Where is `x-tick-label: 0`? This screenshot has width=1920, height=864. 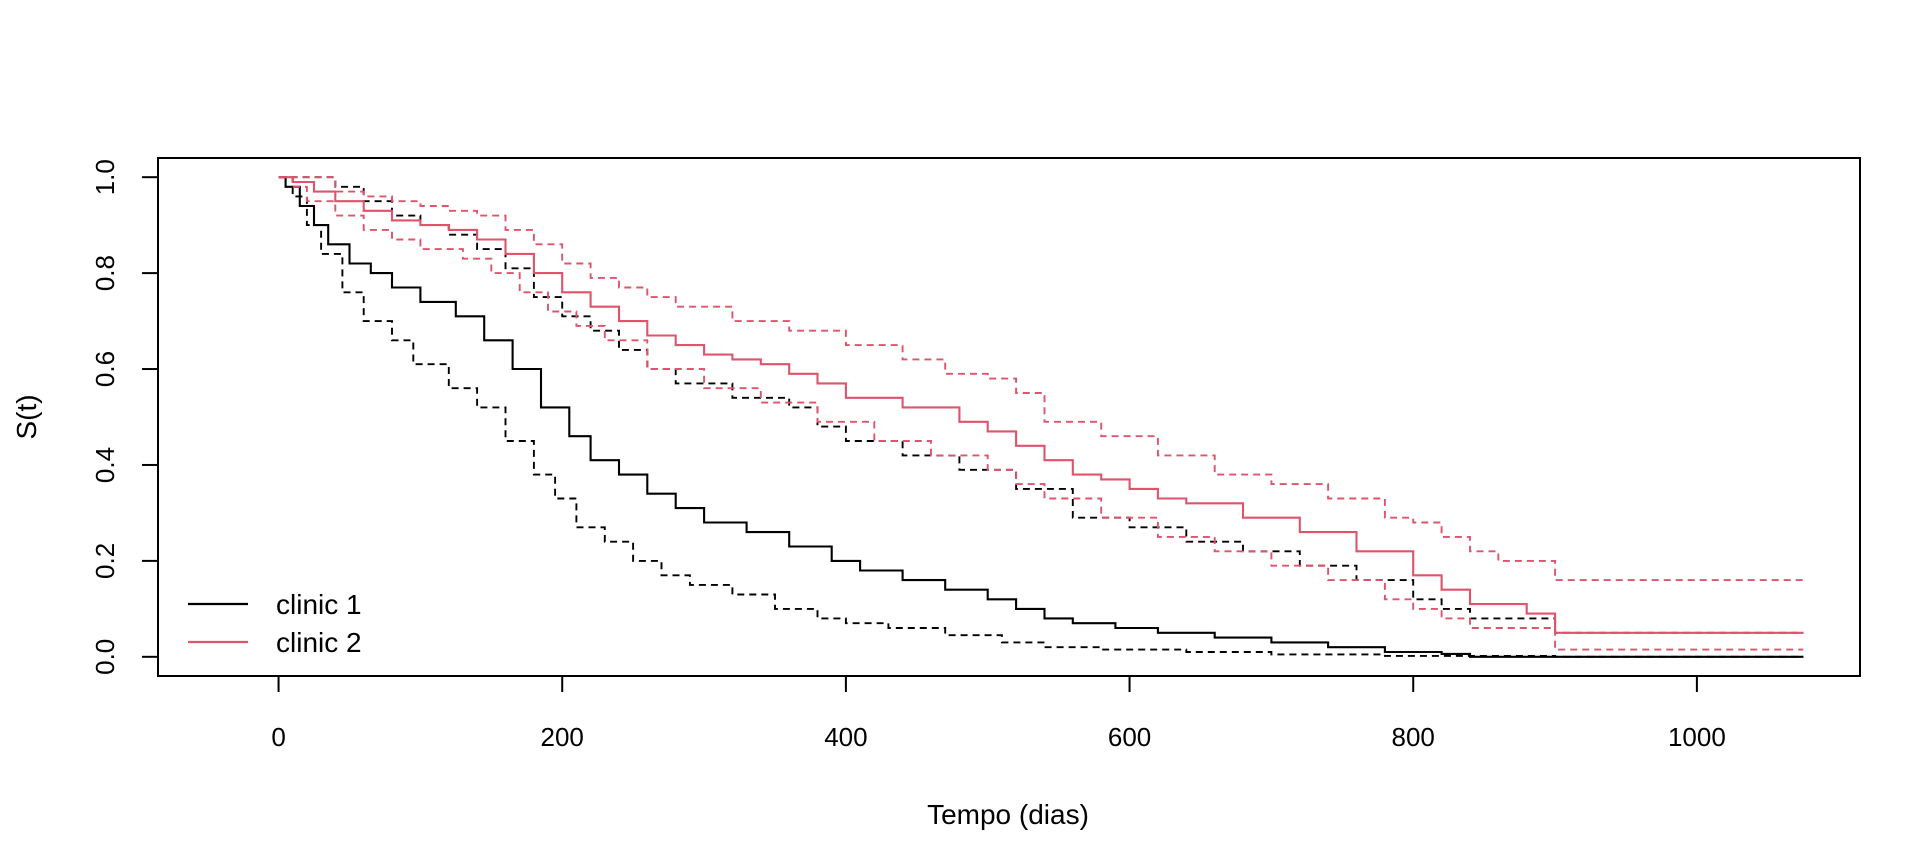
x-tick-label: 0 is located at coordinates (278, 737).